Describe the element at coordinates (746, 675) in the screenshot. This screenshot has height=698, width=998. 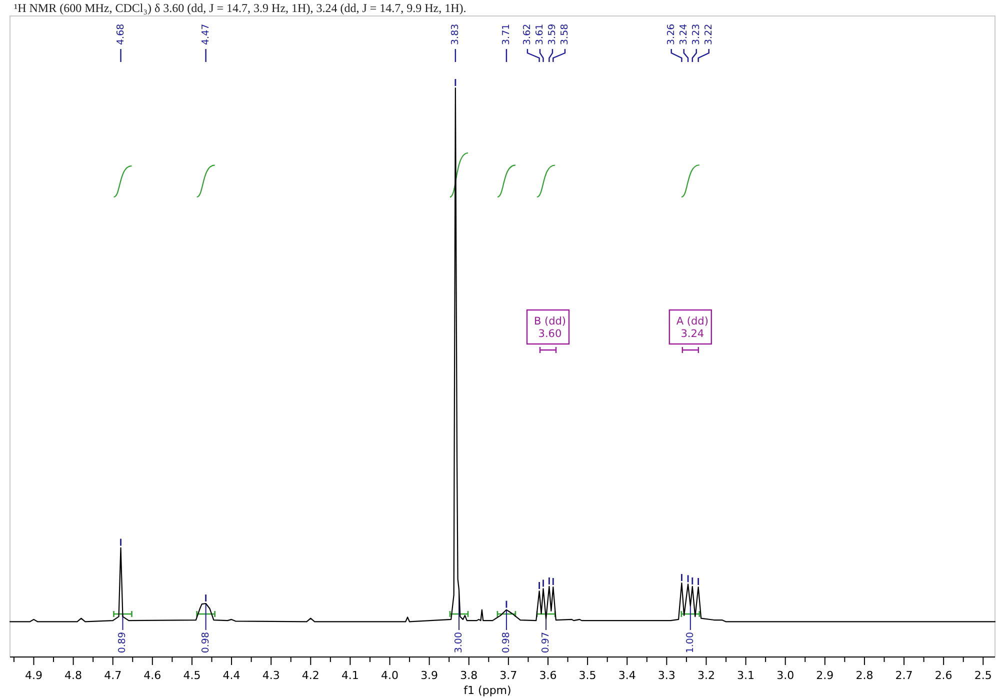
I see `x-tick-label: 3.1` at that location.